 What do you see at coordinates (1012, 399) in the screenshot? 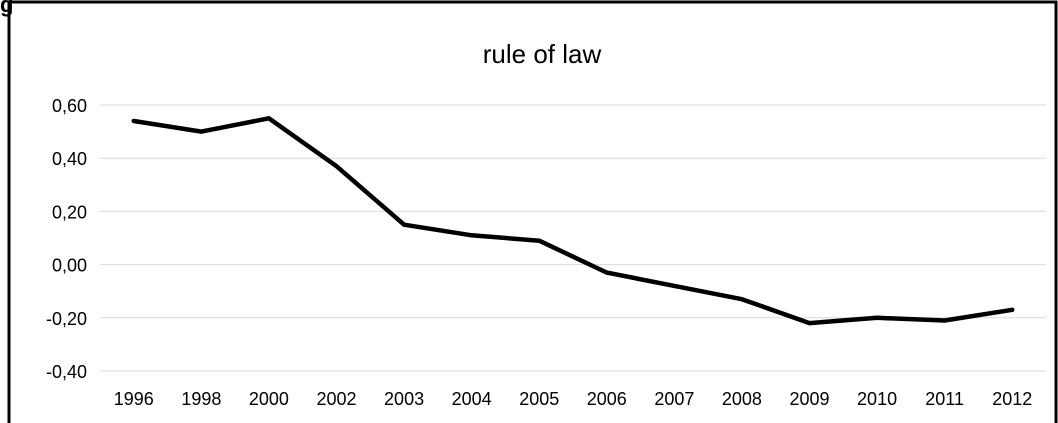
I see `x-tick-label: 2012` at bounding box center [1012, 399].